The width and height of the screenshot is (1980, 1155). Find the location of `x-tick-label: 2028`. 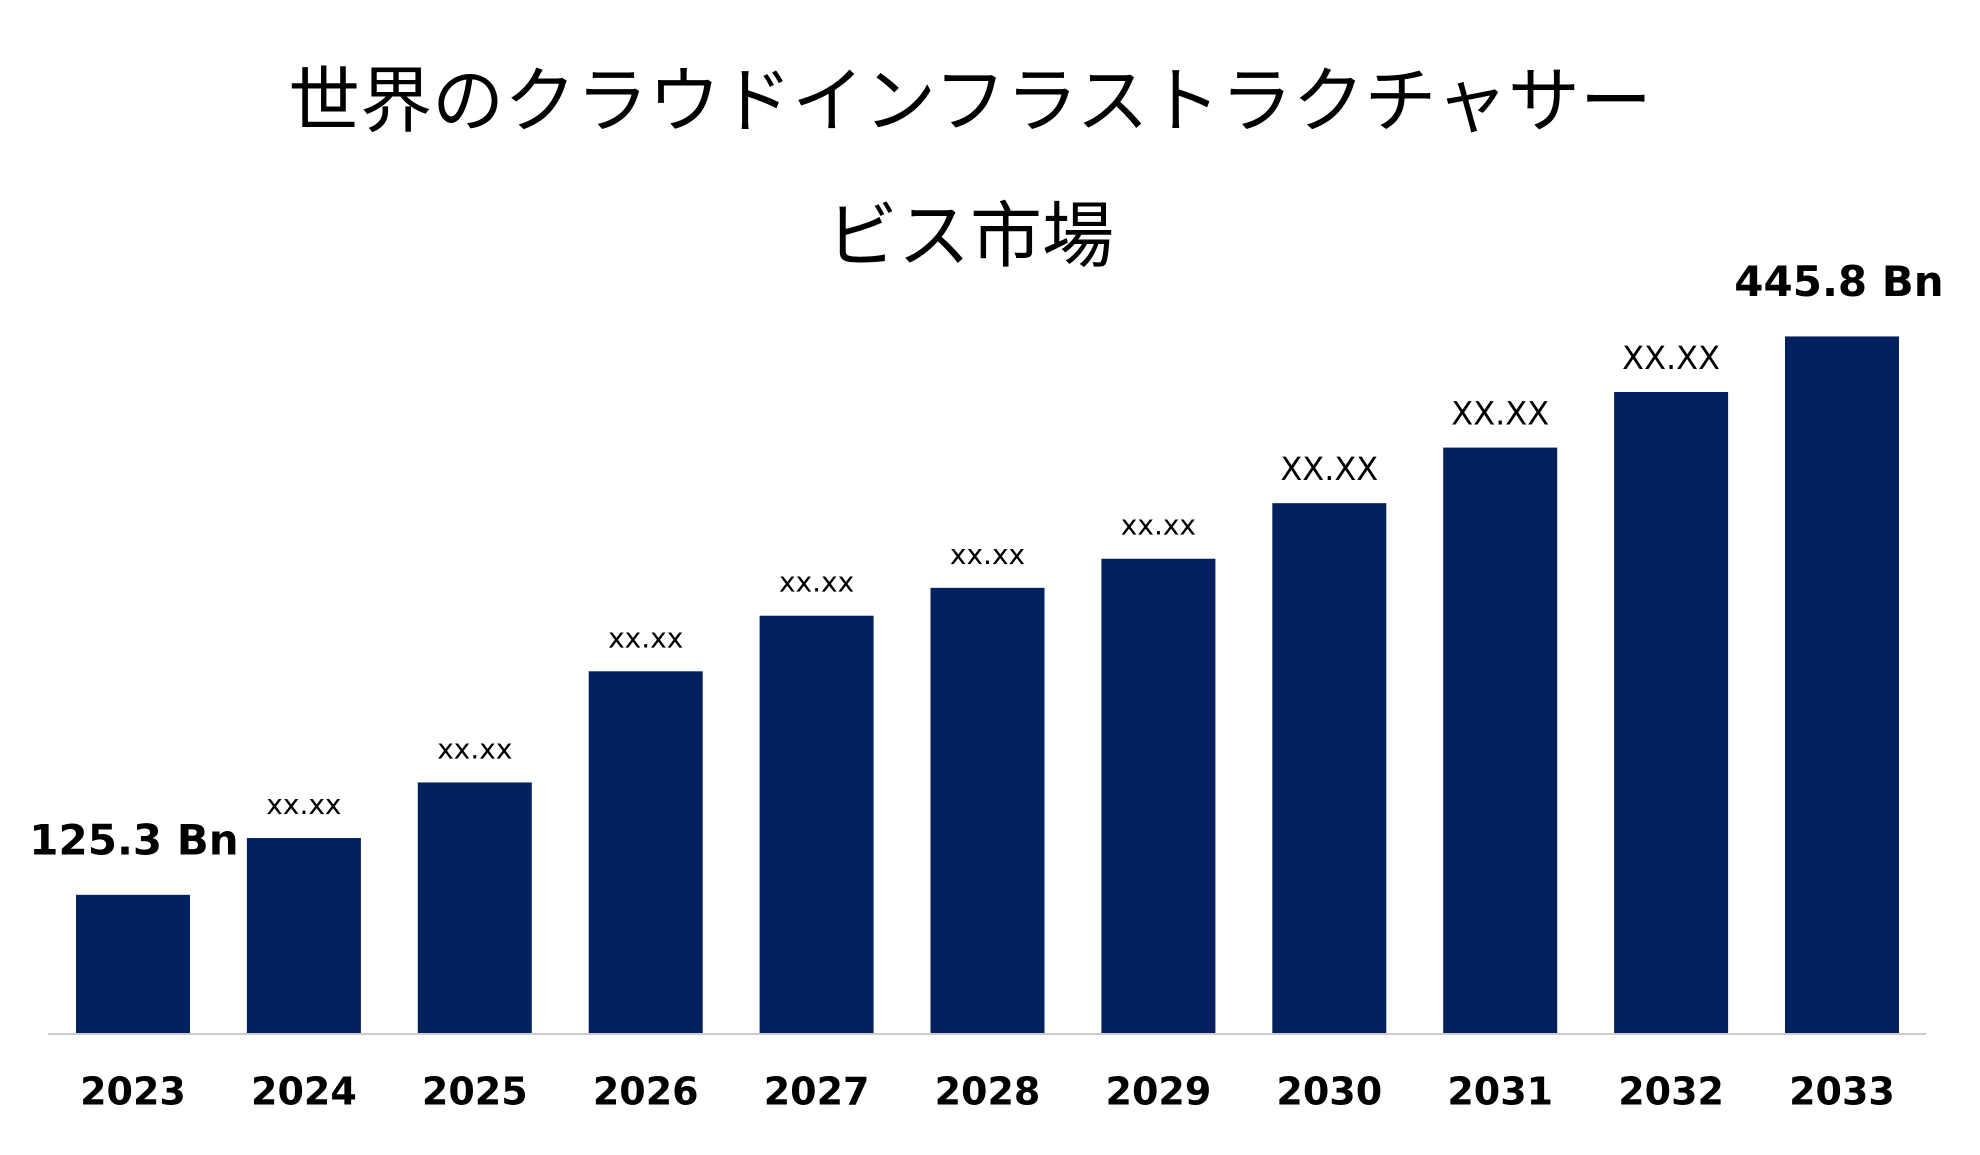

x-tick-label: 2028 is located at coordinates (988, 1092).